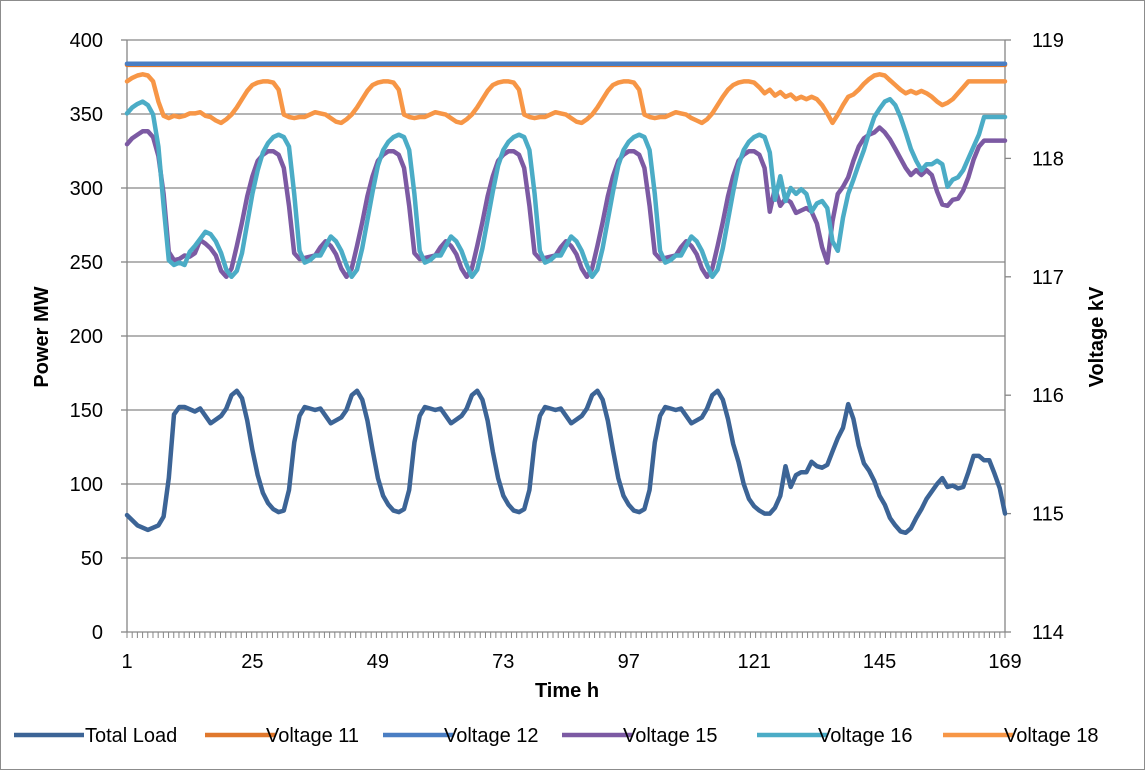 The image size is (1145, 770). Describe the element at coordinates (1004, 662) in the screenshot. I see `x-tick-label: 169` at that location.